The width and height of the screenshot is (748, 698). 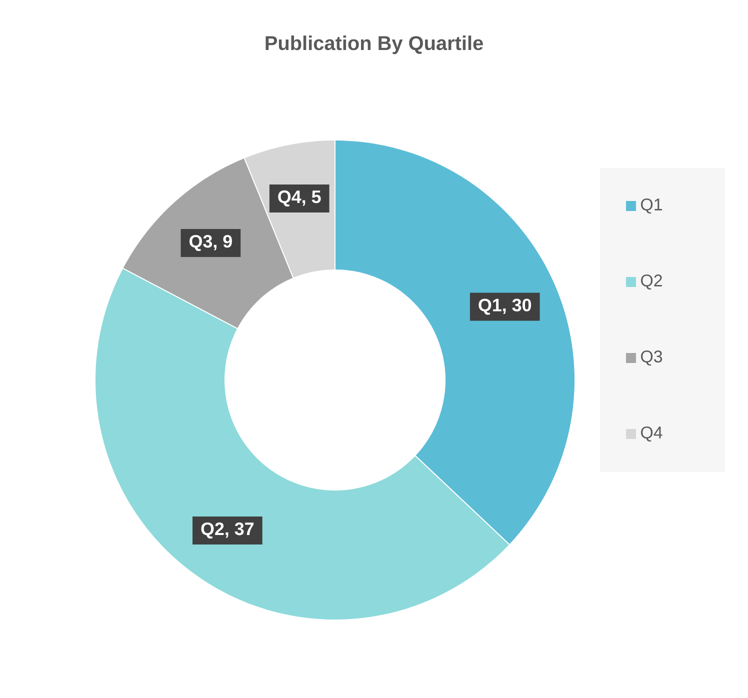 What do you see at coordinates (651, 282) in the screenshot?
I see `legend-label: Q2` at bounding box center [651, 282].